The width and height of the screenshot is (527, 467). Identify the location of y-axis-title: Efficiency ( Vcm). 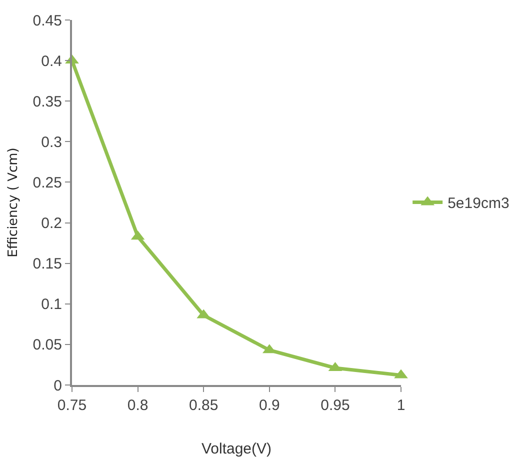
(14, 203).